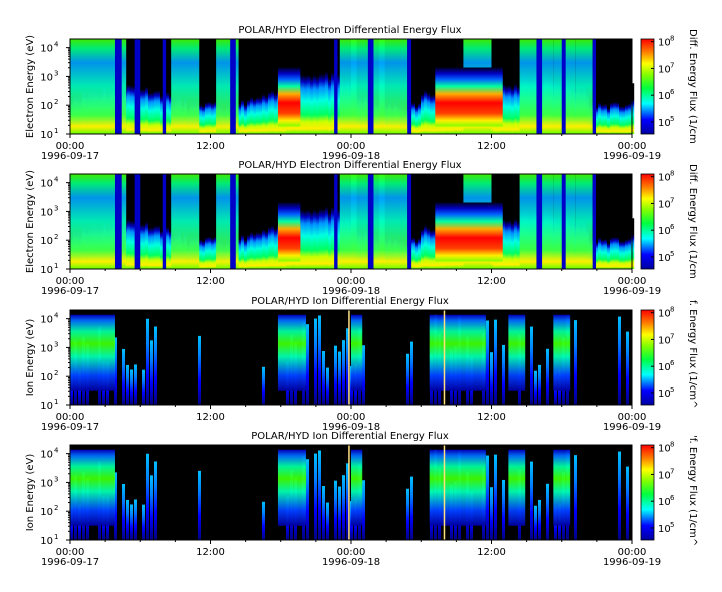  Describe the element at coordinates (350, 301) in the screenshot. I see `panel-title: POLAR/HYD Ion Differential Energy Flux` at that location.